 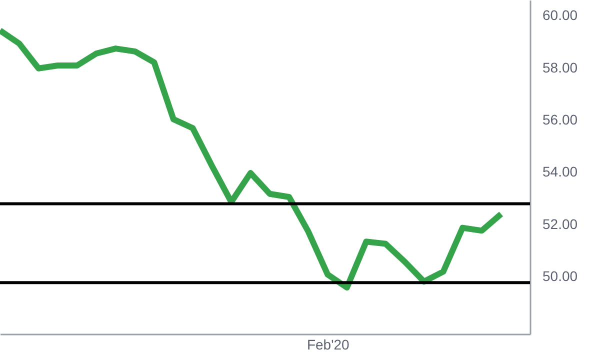 I want to click on y-tick-label: 60.00, so click(x=560, y=15).